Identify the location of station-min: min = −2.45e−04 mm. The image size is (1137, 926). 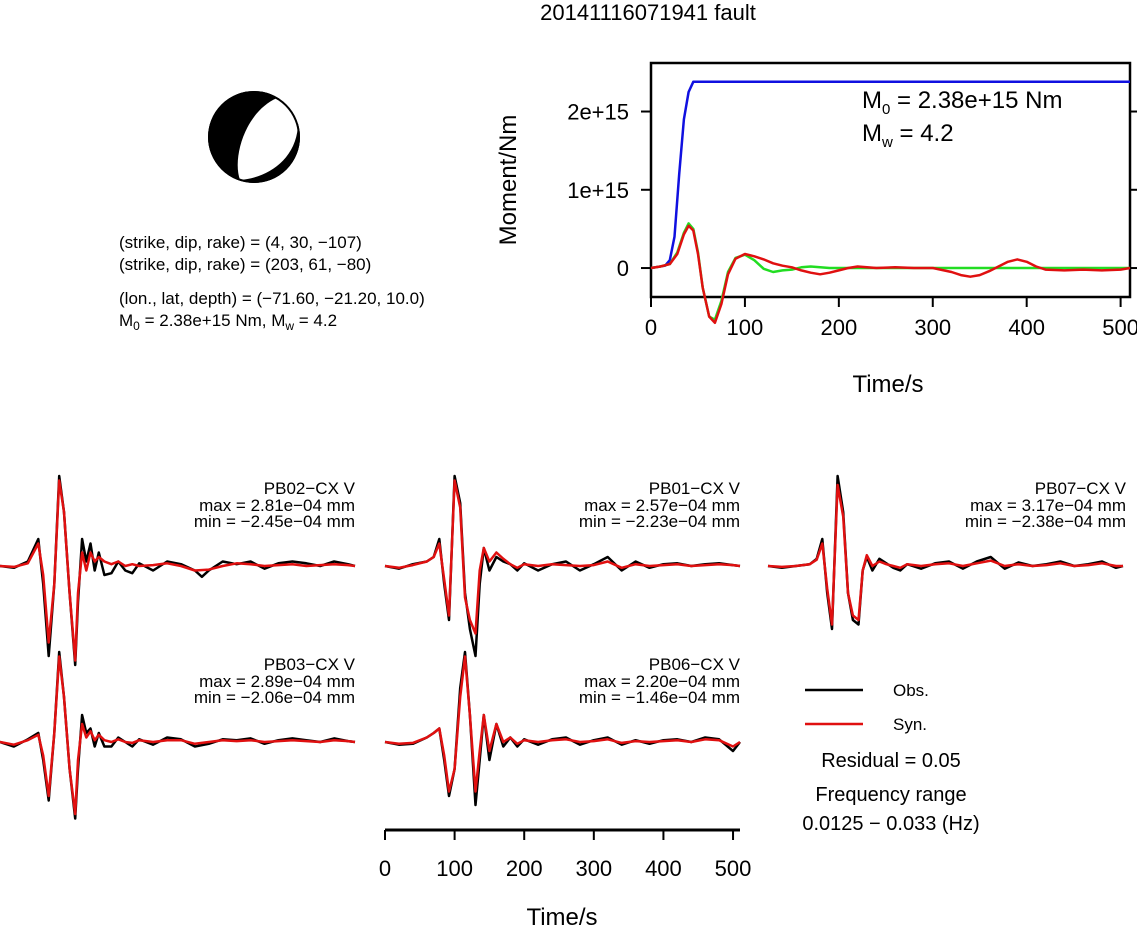
(274, 521).